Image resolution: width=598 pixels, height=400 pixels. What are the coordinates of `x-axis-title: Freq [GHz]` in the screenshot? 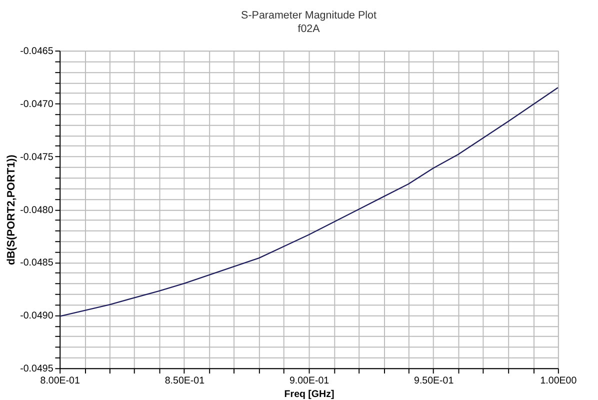 It's located at (309, 394).